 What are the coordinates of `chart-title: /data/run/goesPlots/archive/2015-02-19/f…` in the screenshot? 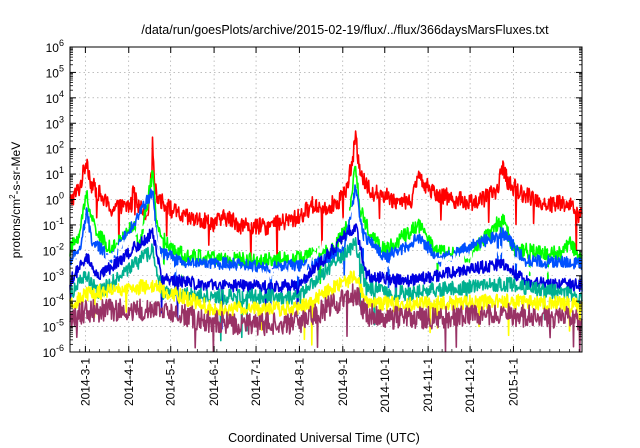 It's located at (345, 30).